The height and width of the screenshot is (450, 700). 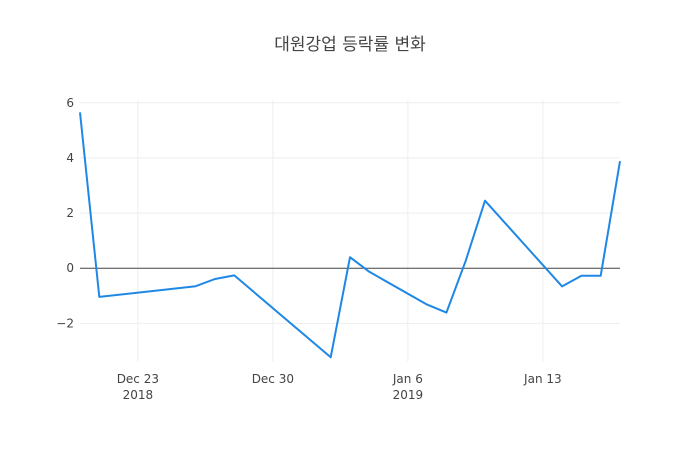 I want to click on x-tick-year-label: 2018, so click(x=138, y=395).